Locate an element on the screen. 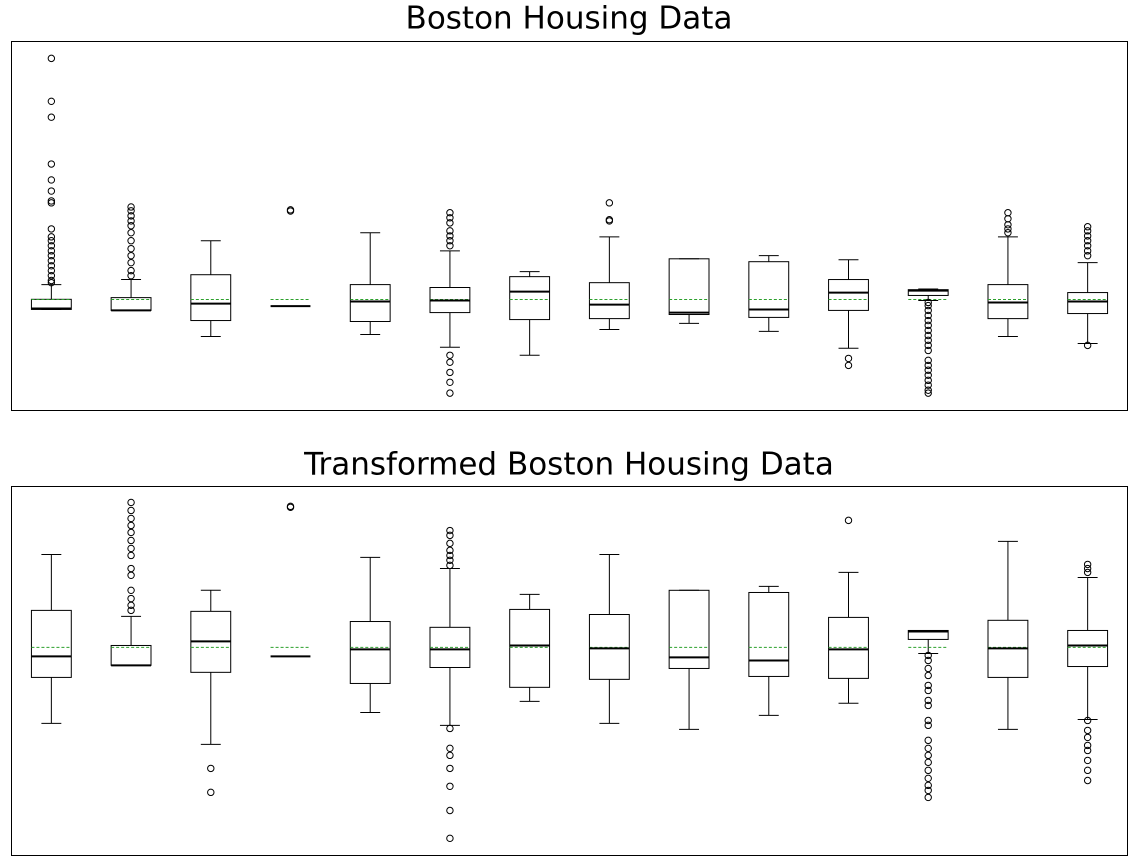 The width and height of the screenshot is (1133, 866). chart-title: Transformed Boston Housing Data is located at coordinates (568, 465).